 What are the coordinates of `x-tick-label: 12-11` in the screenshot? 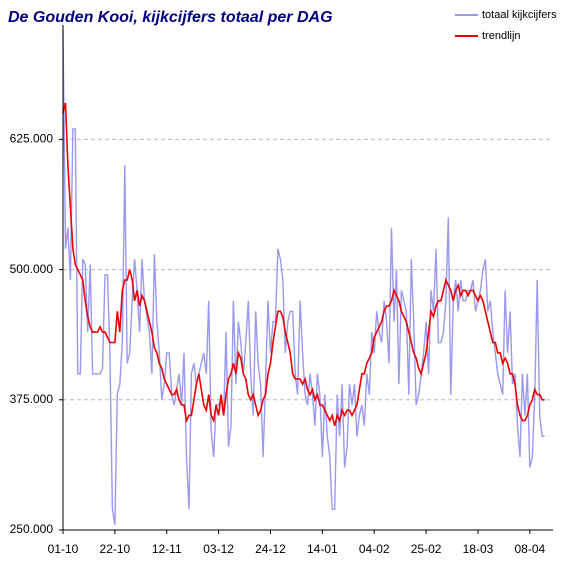 It's located at (167, 549).